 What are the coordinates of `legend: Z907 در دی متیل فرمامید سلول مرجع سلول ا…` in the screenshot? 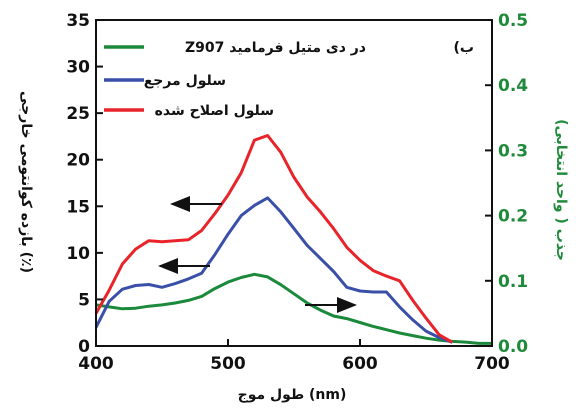 It's located at (235, 79).